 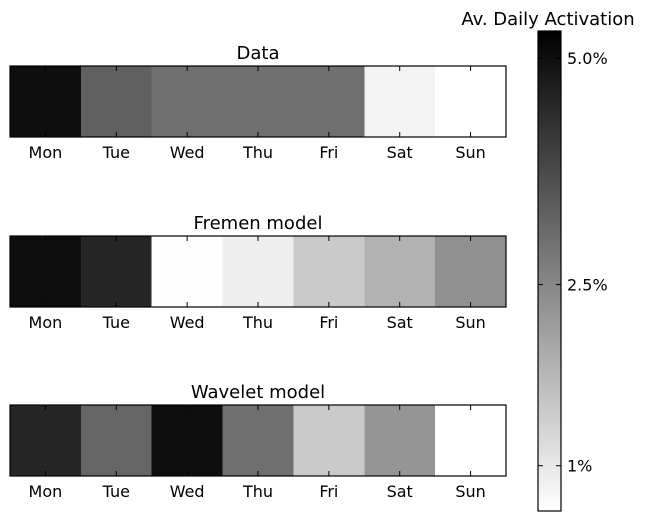 I want to click on colorbar-tick-label: 5.0%, so click(x=587, y=58).